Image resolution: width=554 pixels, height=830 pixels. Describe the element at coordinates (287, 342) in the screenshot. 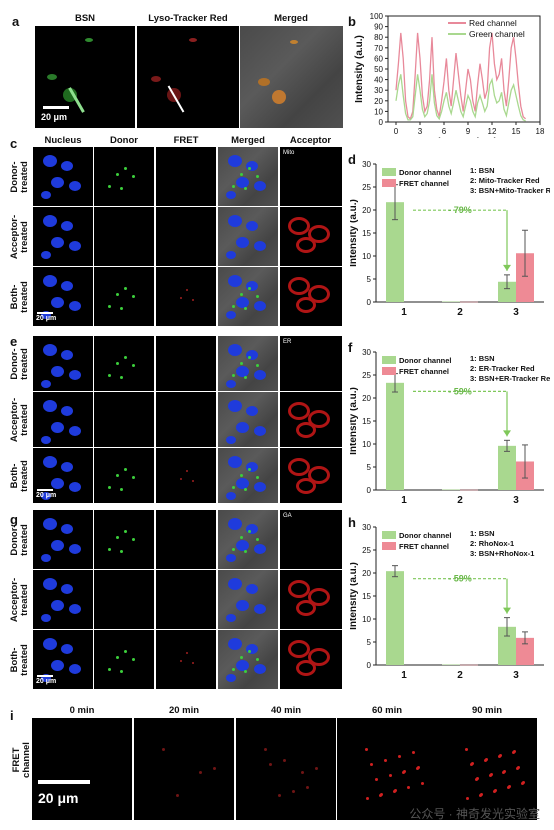

I see `panel_e-organelle-tag: ER` at that location.